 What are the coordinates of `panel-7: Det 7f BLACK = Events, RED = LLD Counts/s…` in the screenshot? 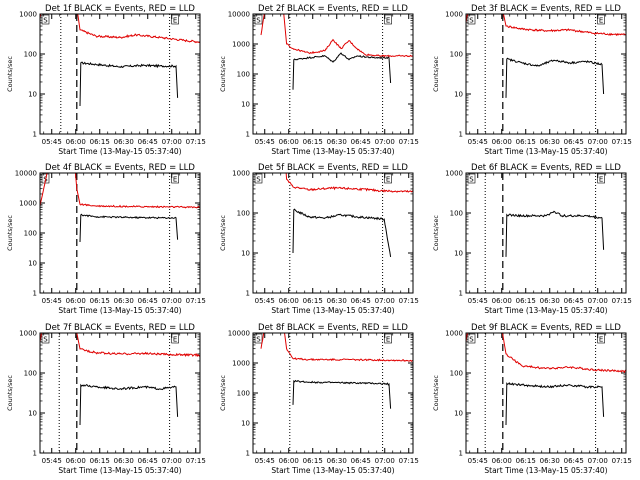 It's located at (106, 399).